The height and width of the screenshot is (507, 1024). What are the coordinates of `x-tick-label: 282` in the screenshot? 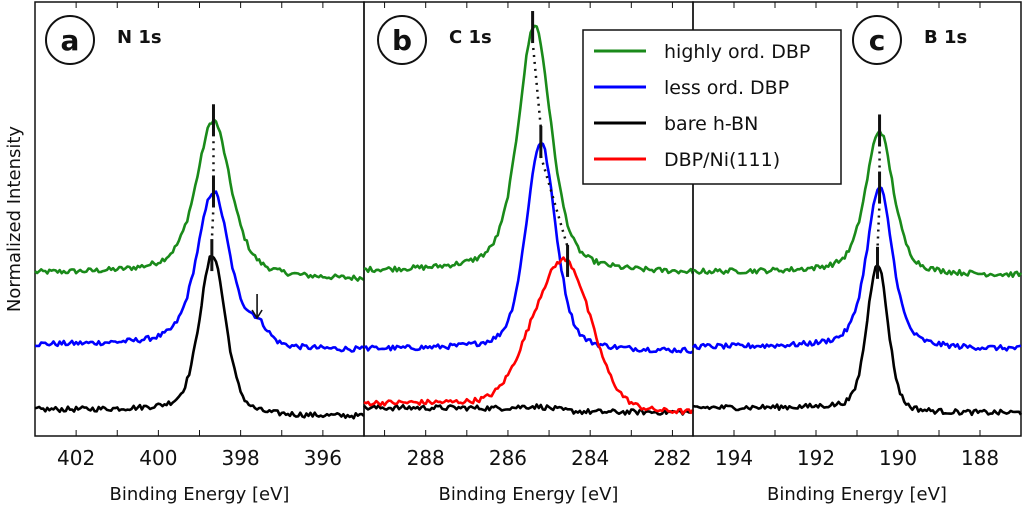 It's located at (672, 458).